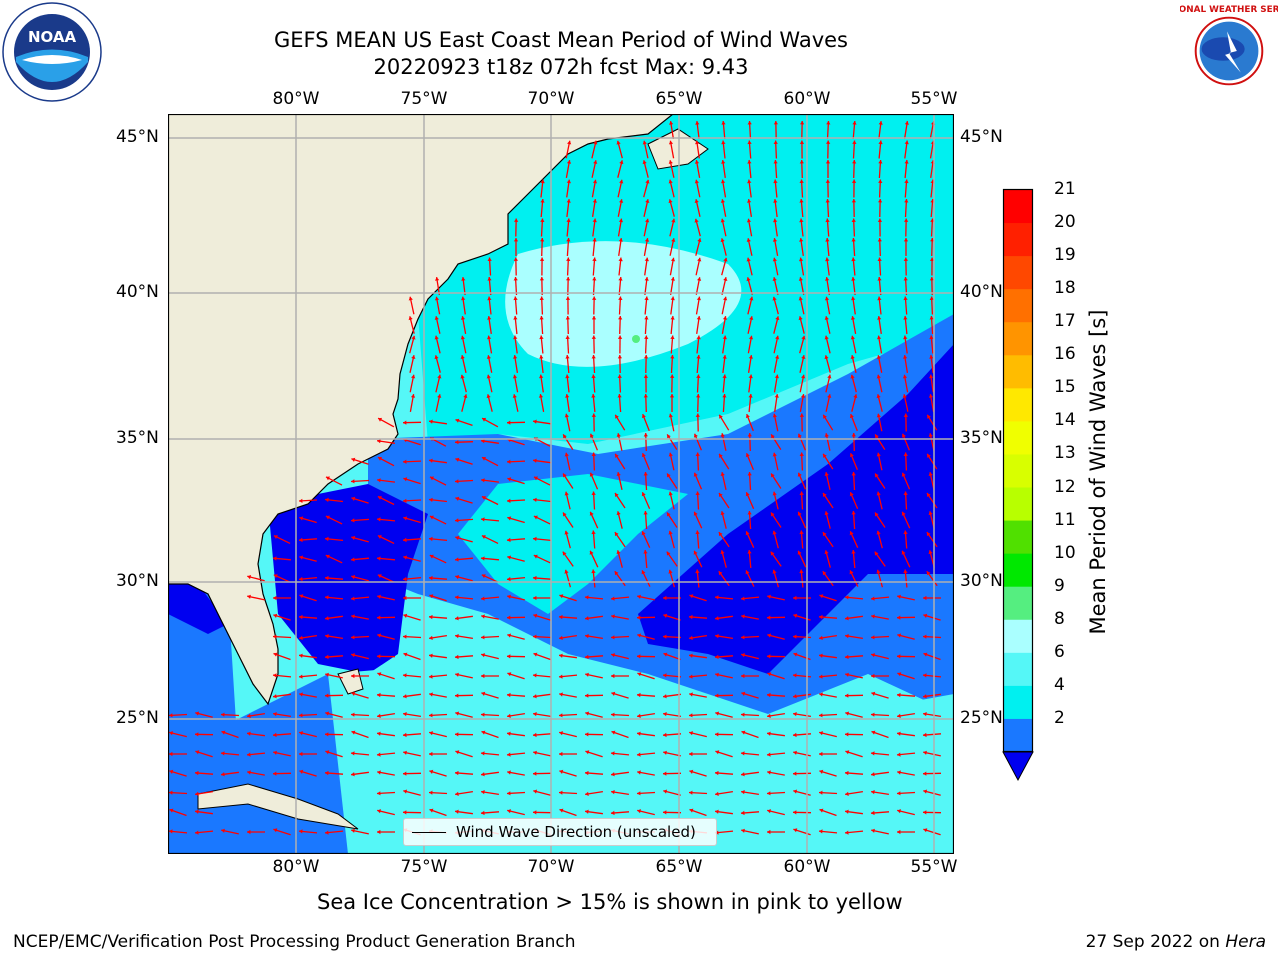 This screenshot has width=1280, height=960. I want to click on map-subtitle: 20220923 t18z 072h fcst Max: 9.43, so click(561, 67).